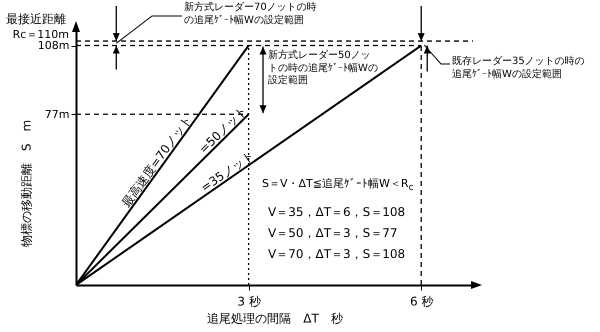 This screenshot has width=600, height=332. Describe the element at coordinates (249, 301) in the screenshot. I see `x-tick-label: 3 秒` at that location.